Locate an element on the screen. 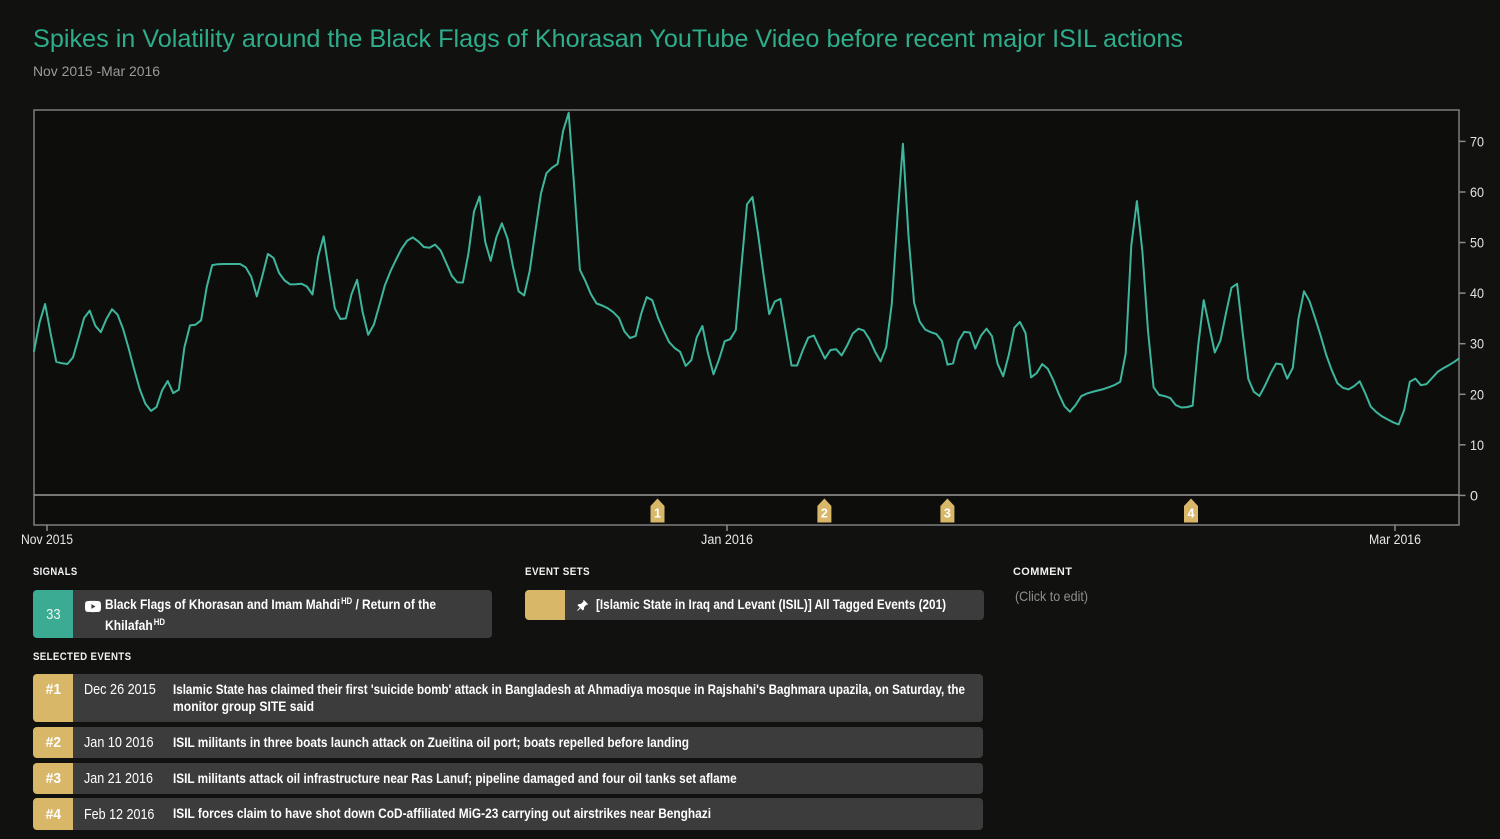 Image resolution: width=1500 pixels, height=839 pixels. svg-text: Mar 2016 is located at coordinates (1395, 539).